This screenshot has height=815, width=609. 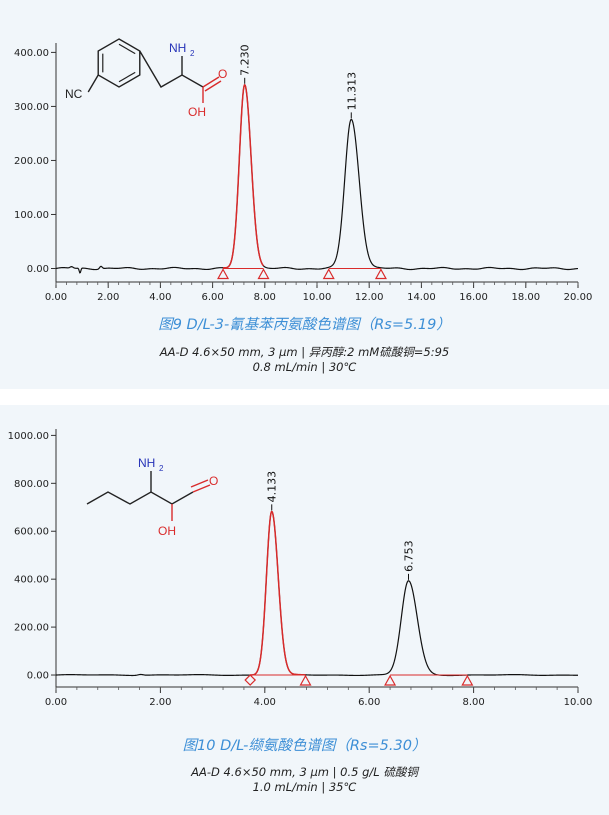 What do you see at coordinates (31, 532) in the screenshot?
I see `y-tick-label: 600.00` at bounding box center [31, 532].